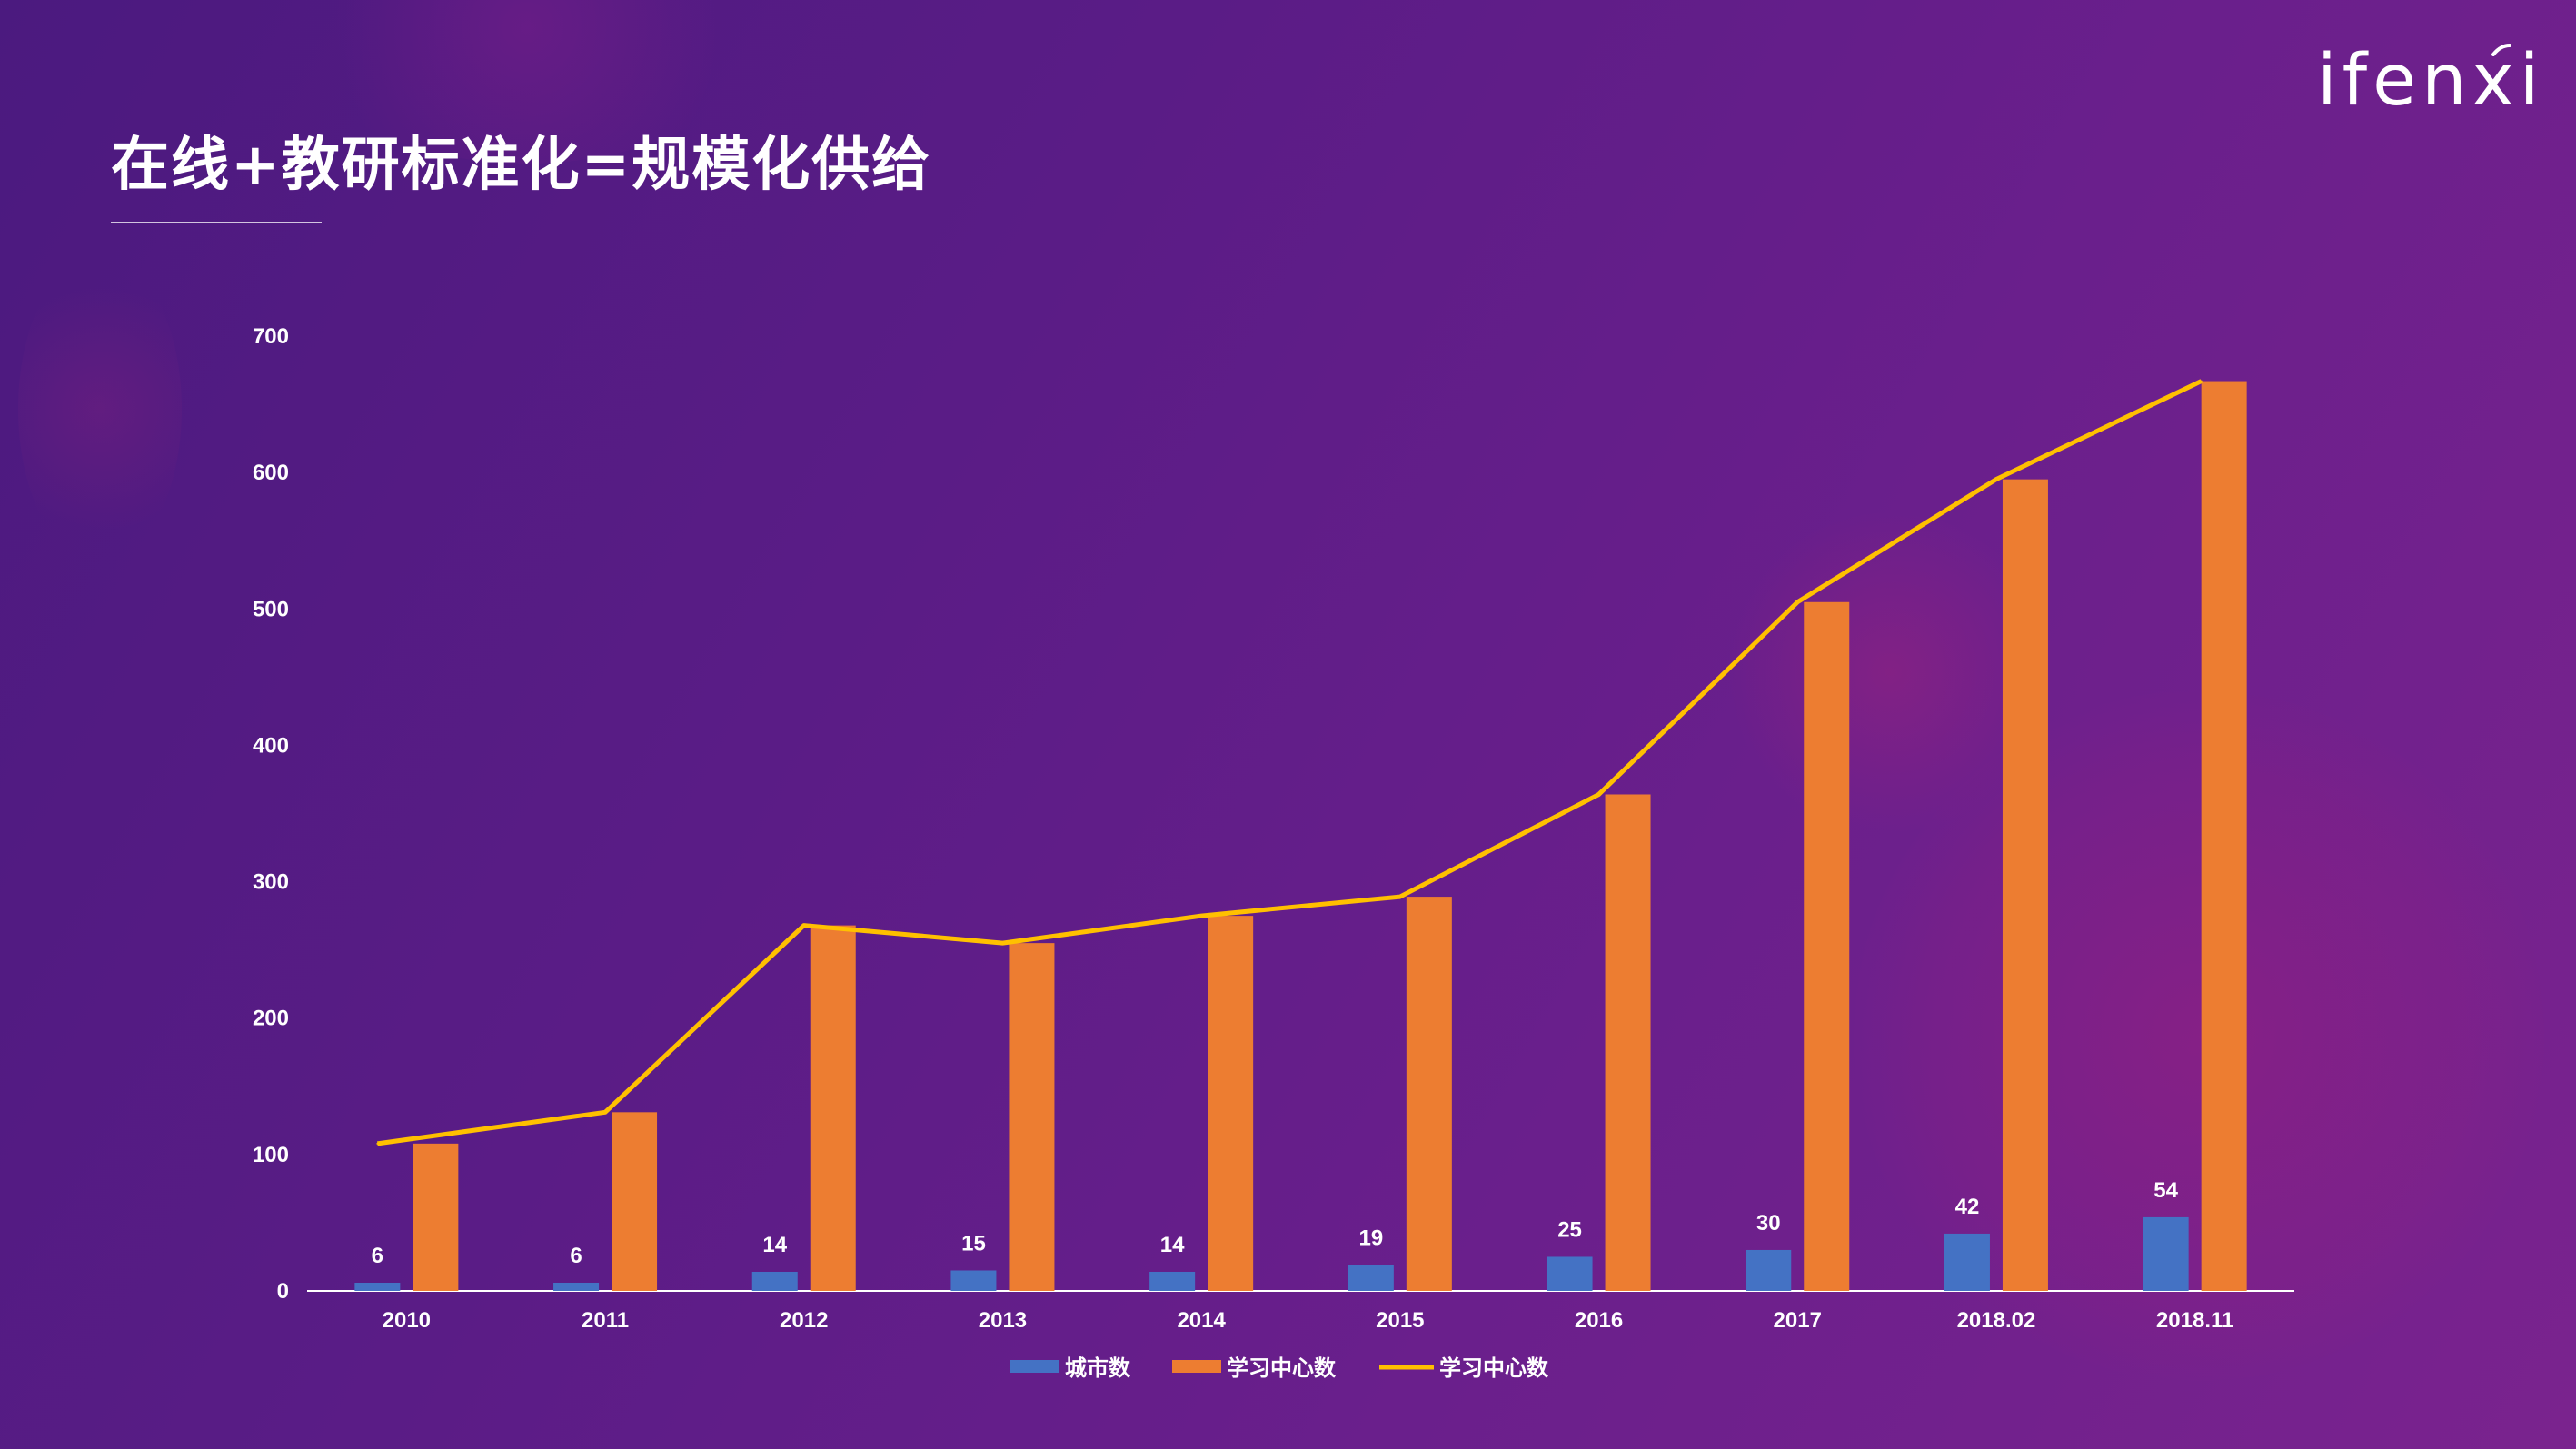  What do you see at coordinates (271, 473) in the screenshot?
I see `y-tick-label: 600` at bounding box center [271, 473].